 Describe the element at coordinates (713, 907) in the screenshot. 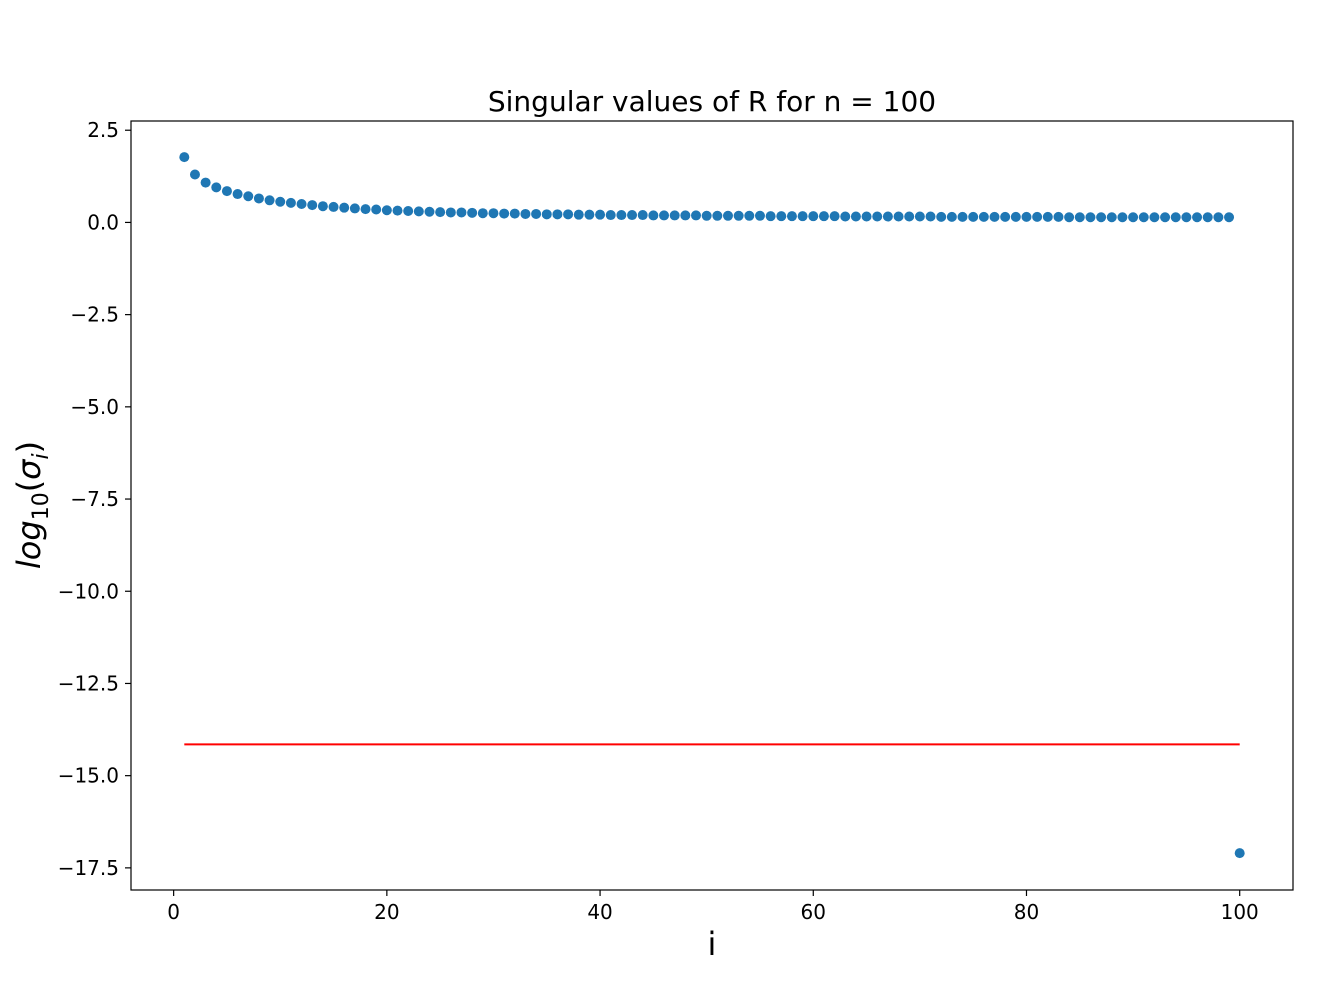

I see `x-axis: 0 20 40 60 80 100` at that location.